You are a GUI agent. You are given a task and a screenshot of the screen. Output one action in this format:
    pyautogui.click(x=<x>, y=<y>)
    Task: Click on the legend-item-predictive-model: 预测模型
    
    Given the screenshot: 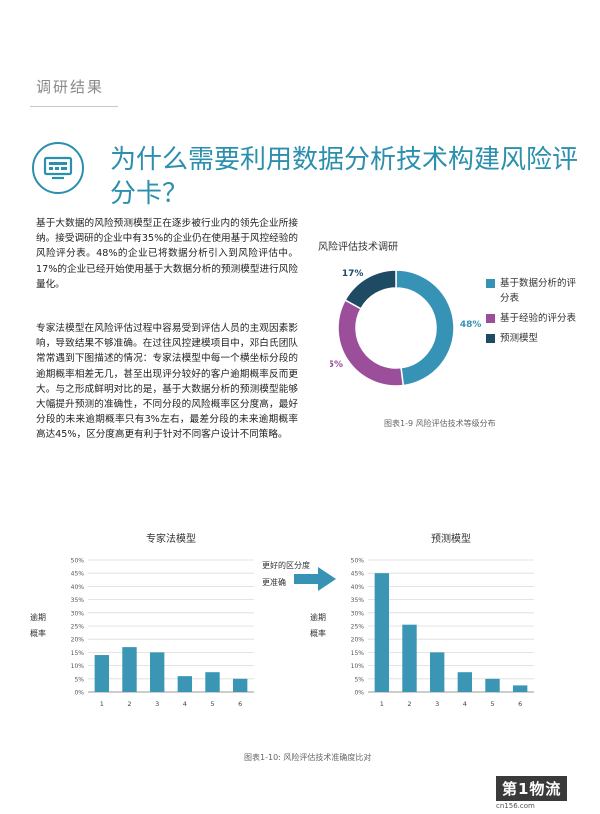 What is the action you would take?
    pyautogui.click(x=534, y=338)
    